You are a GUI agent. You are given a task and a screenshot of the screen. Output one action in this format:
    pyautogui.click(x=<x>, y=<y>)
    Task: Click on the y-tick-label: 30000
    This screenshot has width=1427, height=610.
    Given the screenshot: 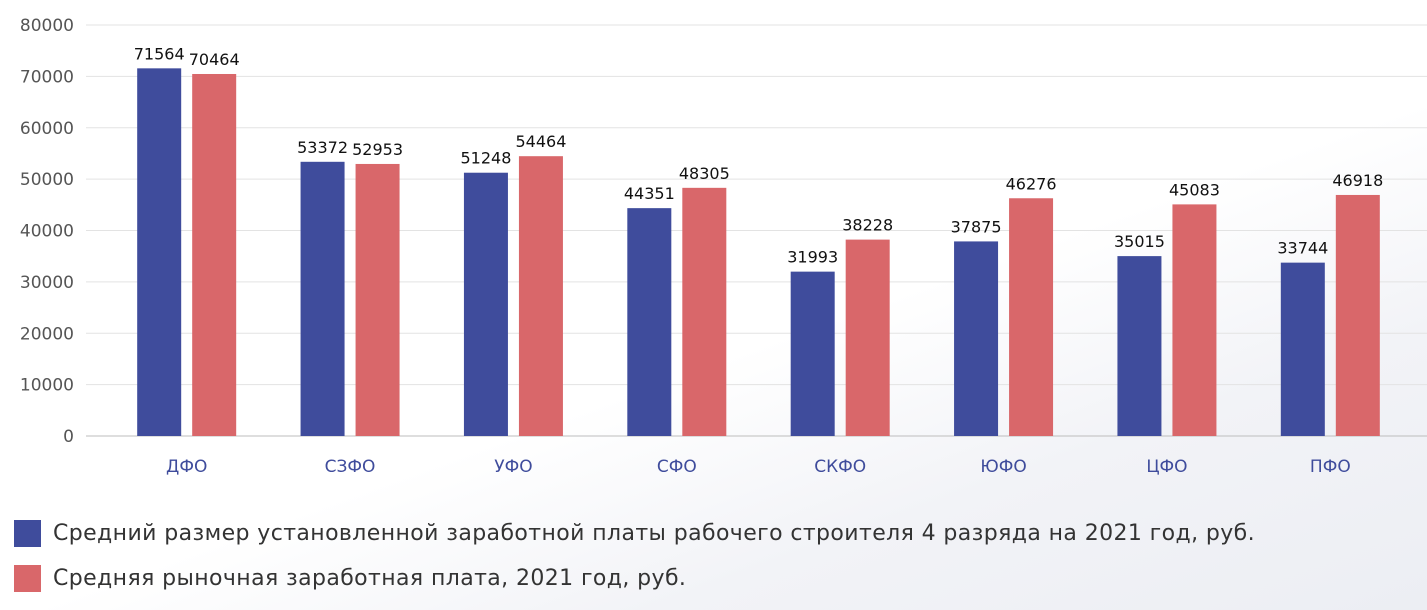 What is the action you would take?
    pyautogui.click(x=47, y=283)
    